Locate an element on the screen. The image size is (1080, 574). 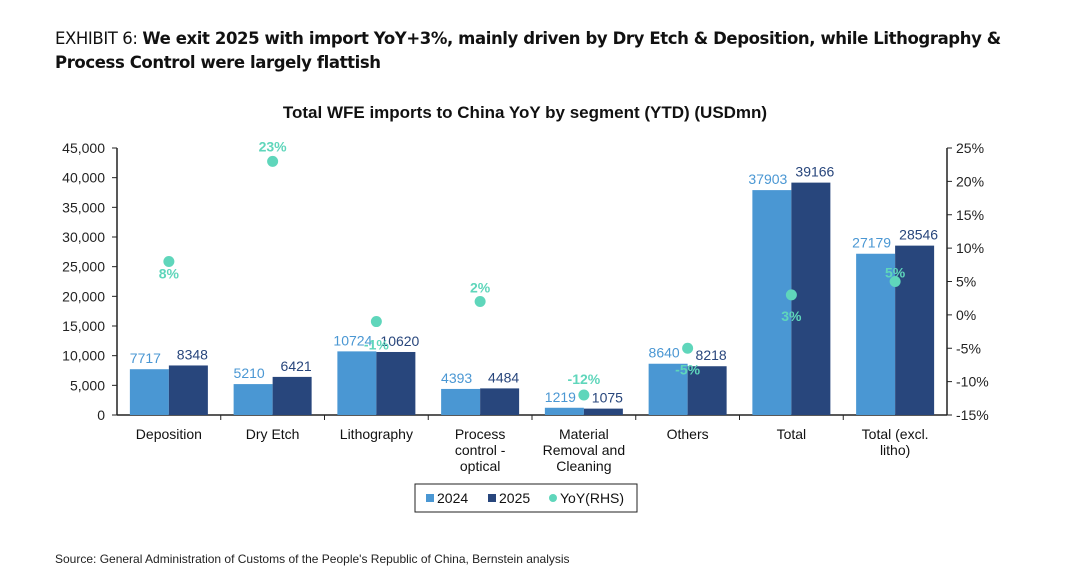
left-axis-tick-label: 25,000 is located at coordinates (83, 267).